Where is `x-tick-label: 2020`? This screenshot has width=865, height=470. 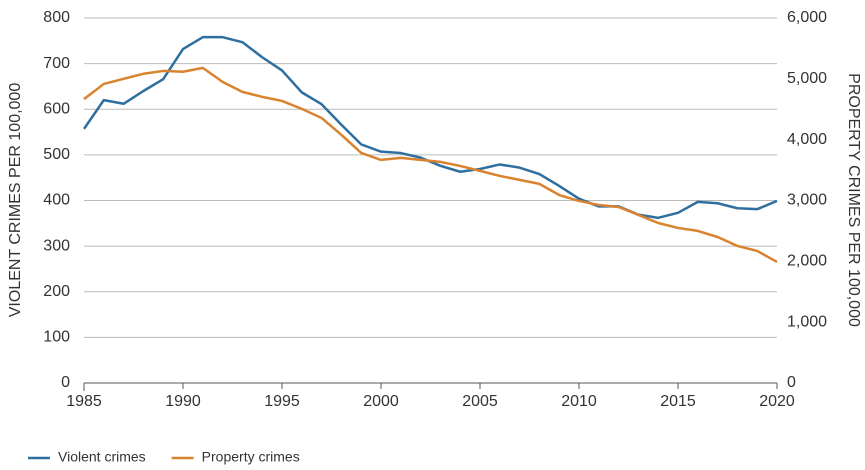
x-tick-label: 2020 is located at coordinates (777, 401).